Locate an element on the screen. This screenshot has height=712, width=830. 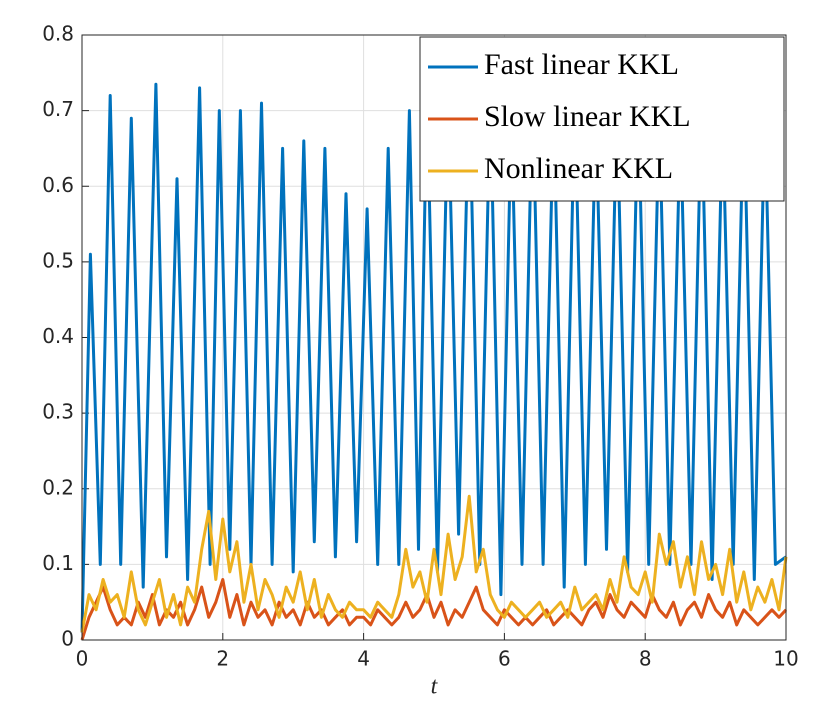
y-tick-label: 0.6 is located at coordinates (58, 185).